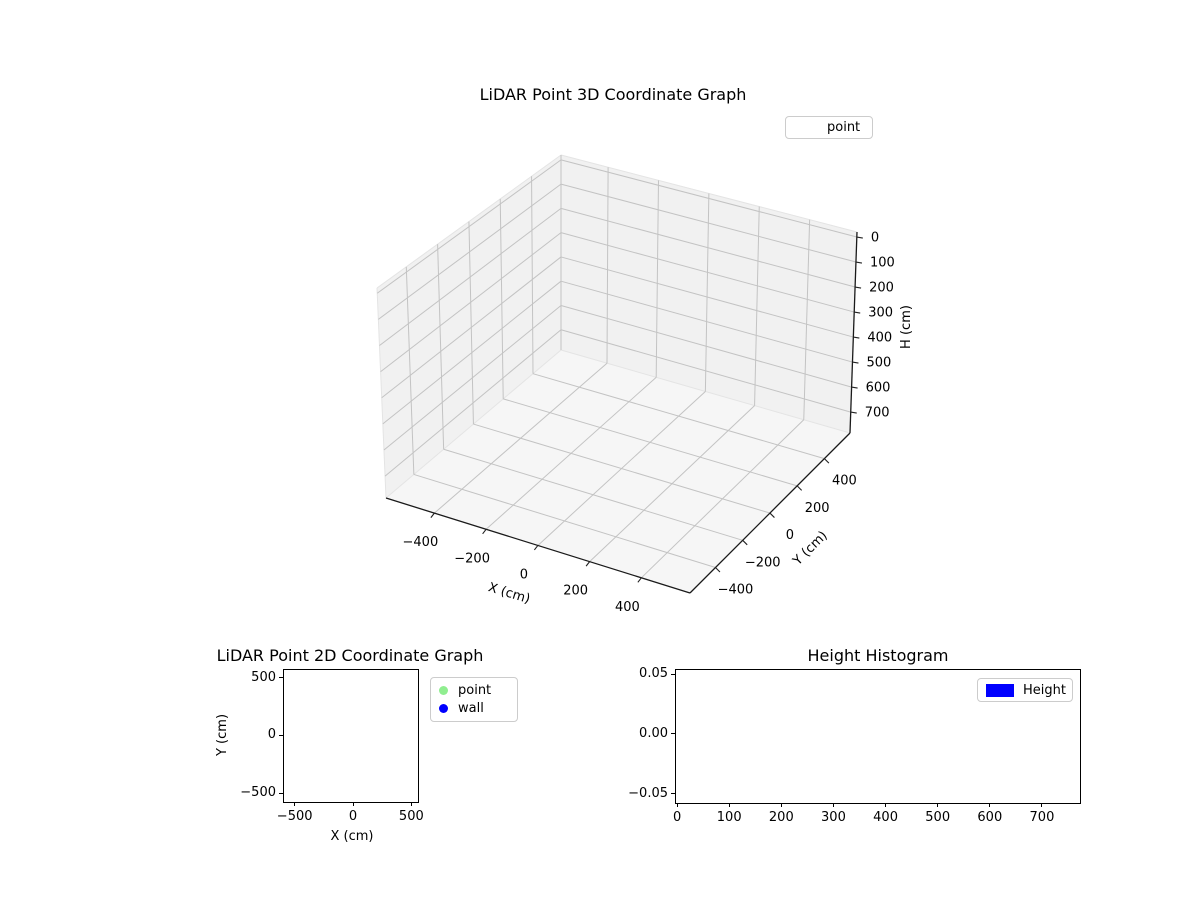  What do you see at coordinates (1044, 690) in the screenshot?
I see `histogram-legend-label-height: Height` at bounding box center [1044, 690].